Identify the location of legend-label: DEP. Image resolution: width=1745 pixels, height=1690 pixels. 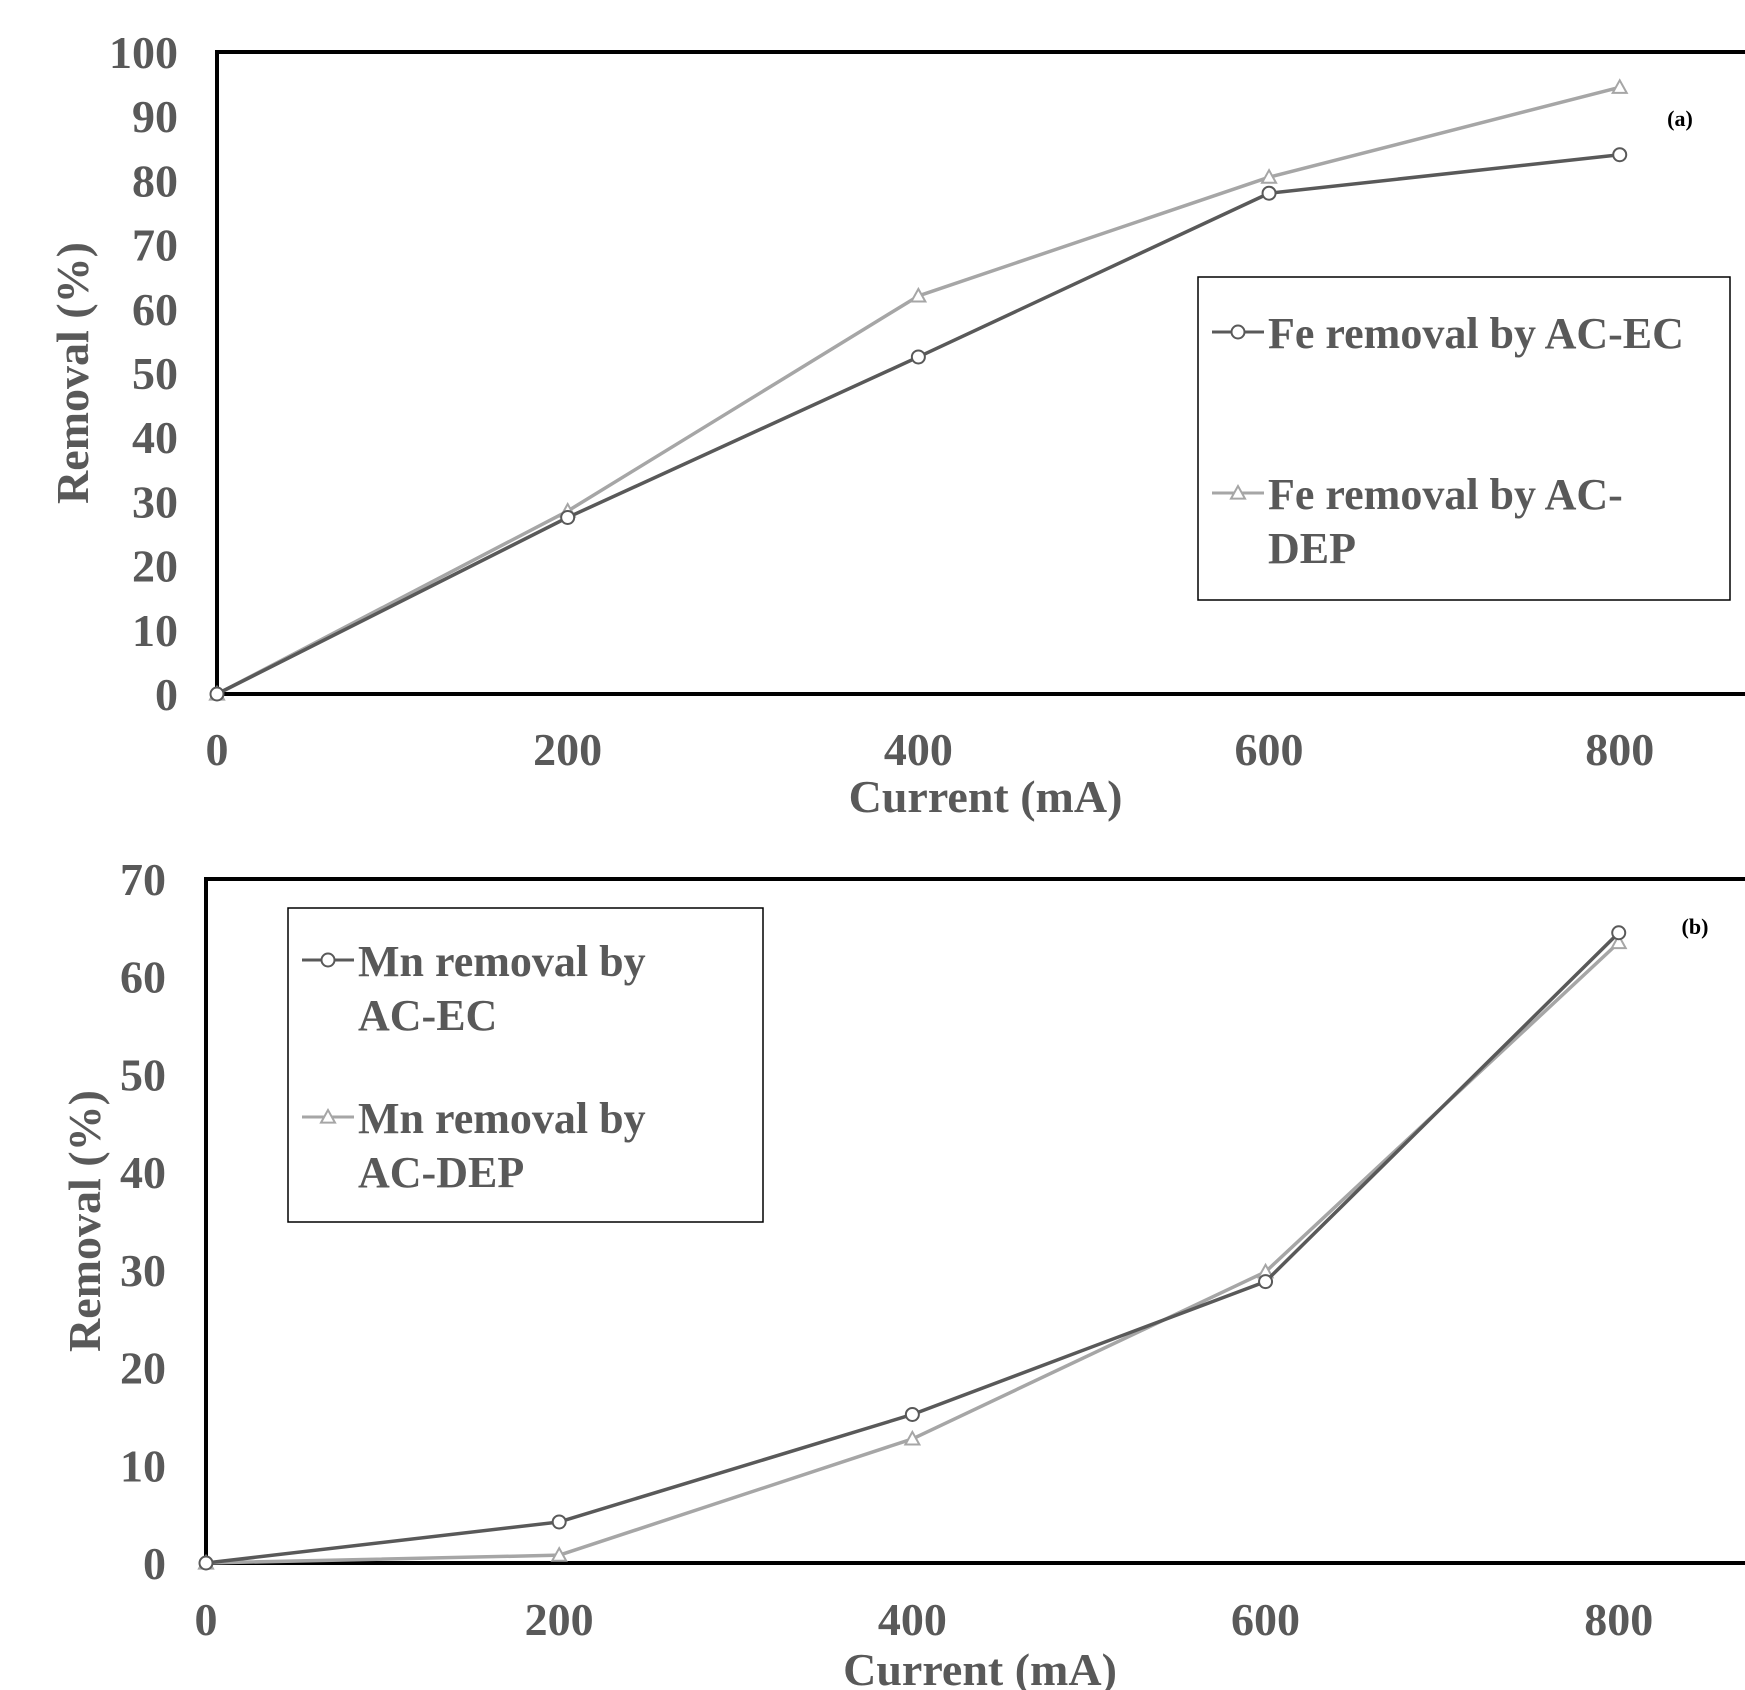
(1312, 548).